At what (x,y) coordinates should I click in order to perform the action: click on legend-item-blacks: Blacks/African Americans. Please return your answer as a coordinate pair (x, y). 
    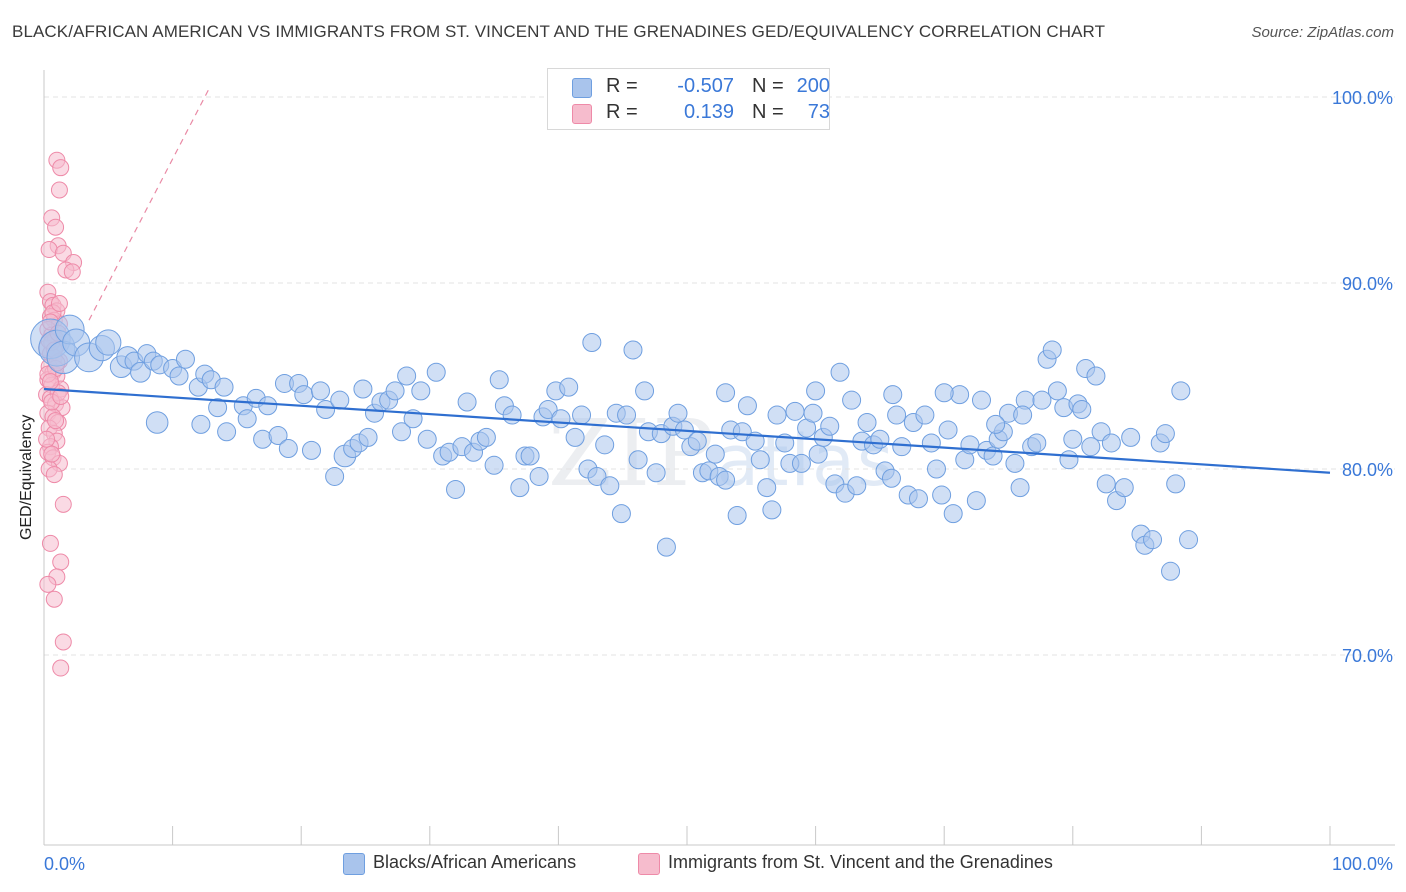
    Looking at the image, I should click on (483, 864).